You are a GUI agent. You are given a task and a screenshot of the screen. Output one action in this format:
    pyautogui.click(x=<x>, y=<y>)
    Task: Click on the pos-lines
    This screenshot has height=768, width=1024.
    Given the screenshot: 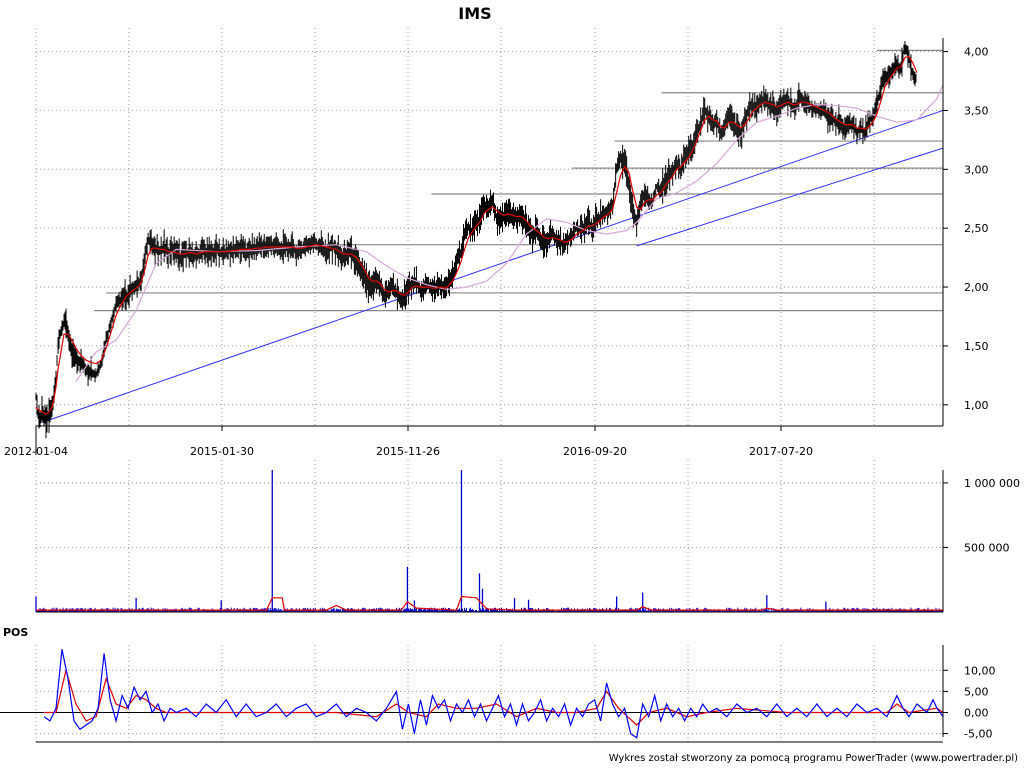 What is the action you would take?
    pyautogui.click(x=493, y=694)
    